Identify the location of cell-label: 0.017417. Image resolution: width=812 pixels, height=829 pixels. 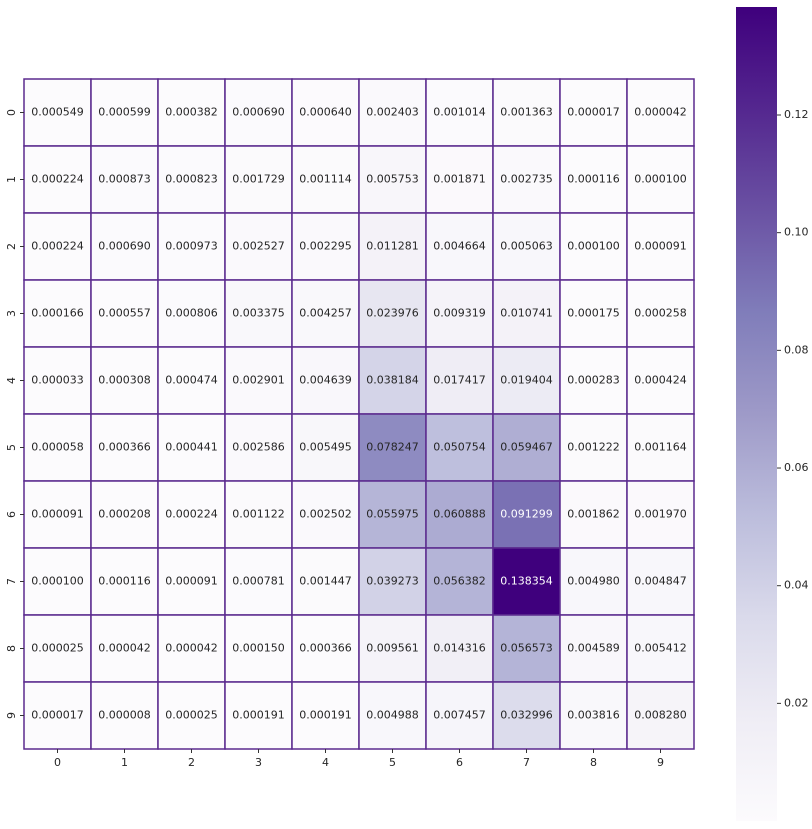
(459, 380).